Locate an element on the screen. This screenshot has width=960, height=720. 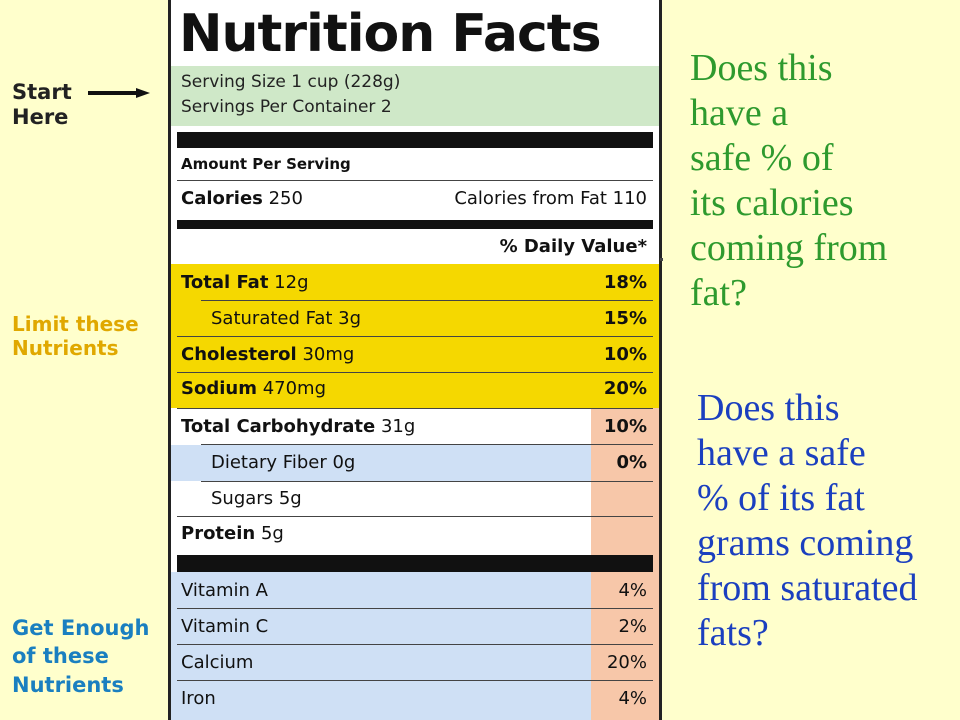
nutrient-dv: 15% is located at coordinates (625, 318).